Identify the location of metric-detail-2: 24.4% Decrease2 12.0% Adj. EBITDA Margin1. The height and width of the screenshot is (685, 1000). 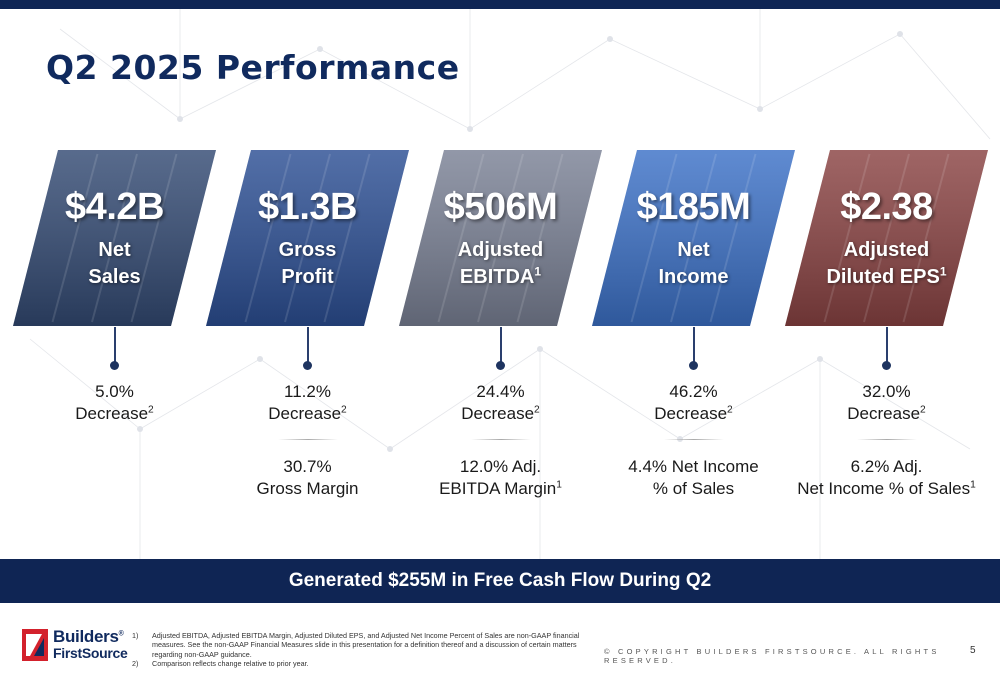
(501, 440).